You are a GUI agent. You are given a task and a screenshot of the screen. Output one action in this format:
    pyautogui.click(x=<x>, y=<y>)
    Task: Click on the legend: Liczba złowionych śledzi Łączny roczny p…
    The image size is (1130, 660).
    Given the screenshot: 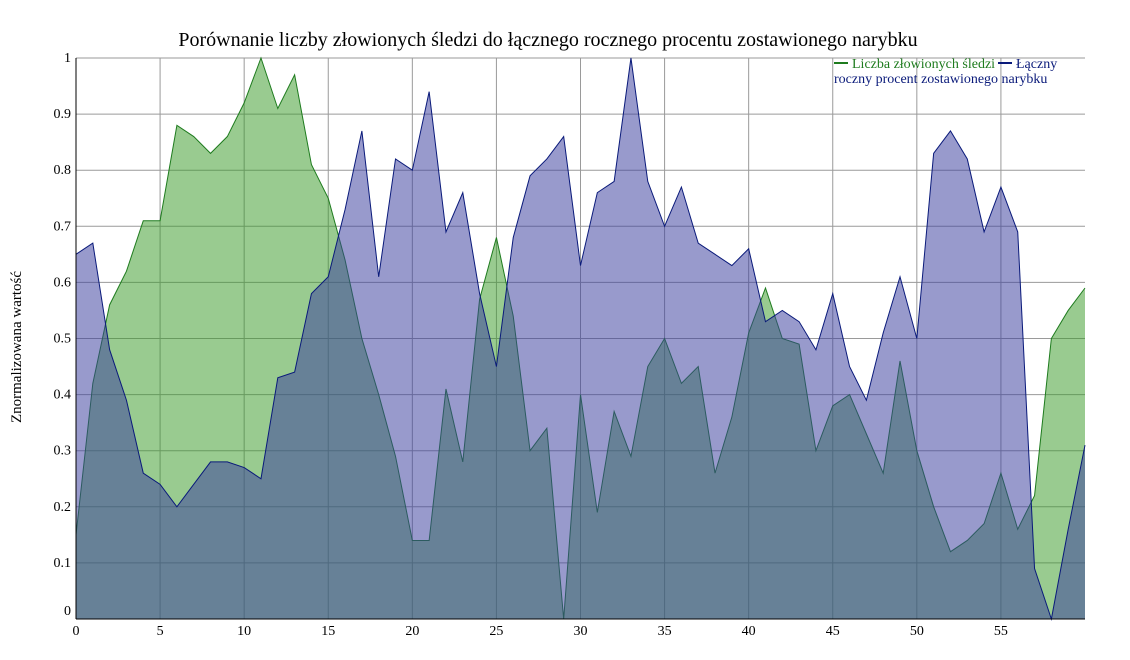 What is the action you would take?
    pyautogui.click(x=947, y=72)
    